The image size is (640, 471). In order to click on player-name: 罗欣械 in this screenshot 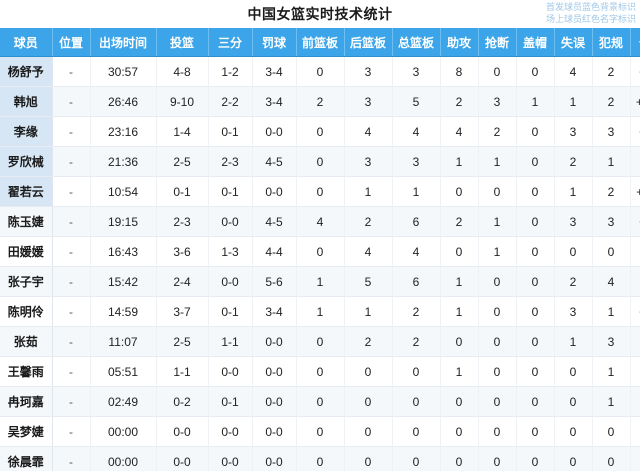, I will do `click(26, 161)`.